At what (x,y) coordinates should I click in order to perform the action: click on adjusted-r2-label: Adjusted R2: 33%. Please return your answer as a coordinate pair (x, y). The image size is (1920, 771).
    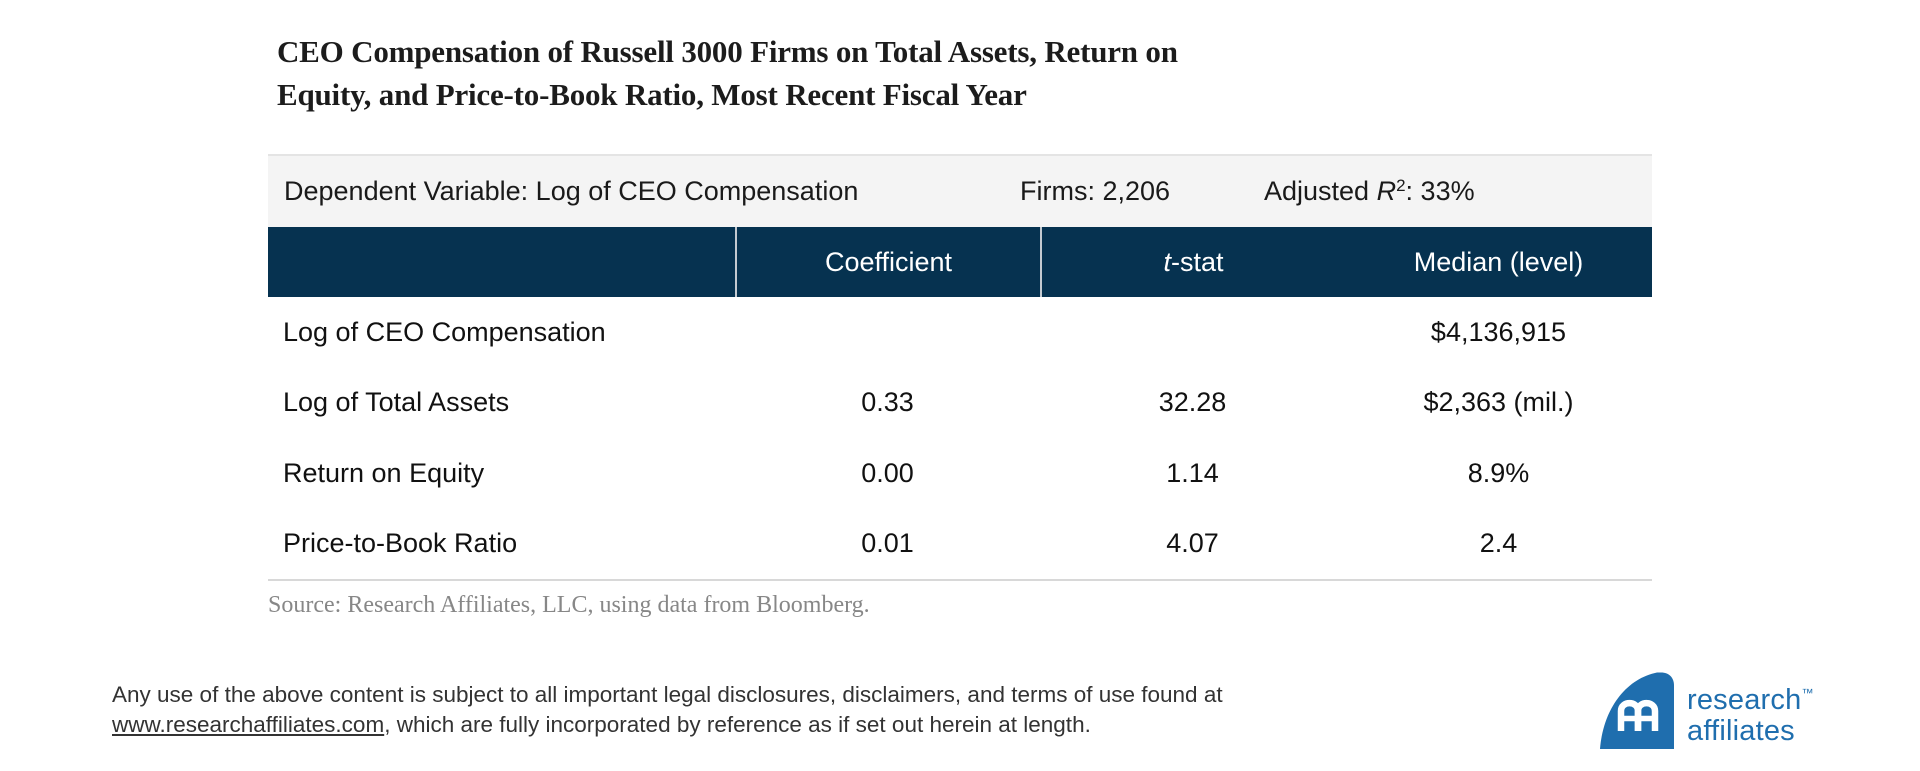
    Looking at the image, I should click on (1369, 191).